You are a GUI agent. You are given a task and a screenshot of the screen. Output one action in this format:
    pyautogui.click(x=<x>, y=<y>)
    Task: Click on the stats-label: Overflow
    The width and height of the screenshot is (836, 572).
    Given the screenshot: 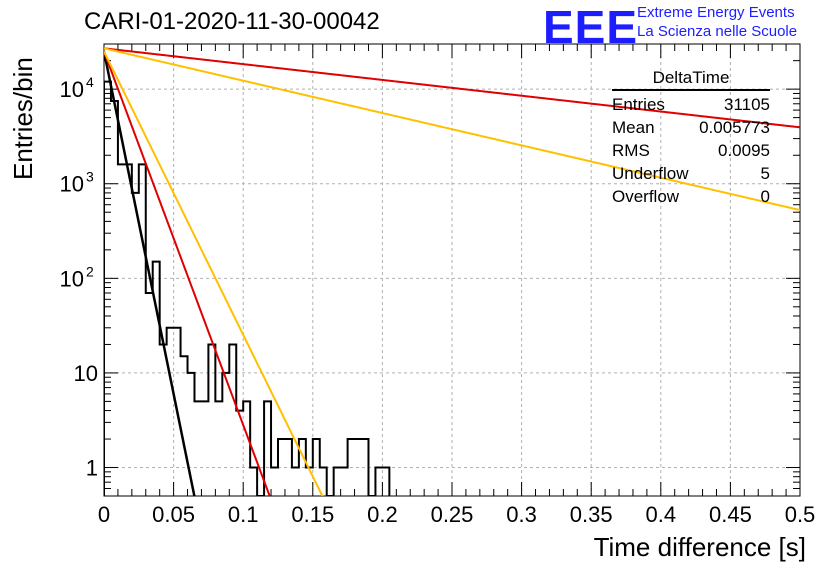 What is the action you would take?
    pyautogui.click(x=646, y=196)
    